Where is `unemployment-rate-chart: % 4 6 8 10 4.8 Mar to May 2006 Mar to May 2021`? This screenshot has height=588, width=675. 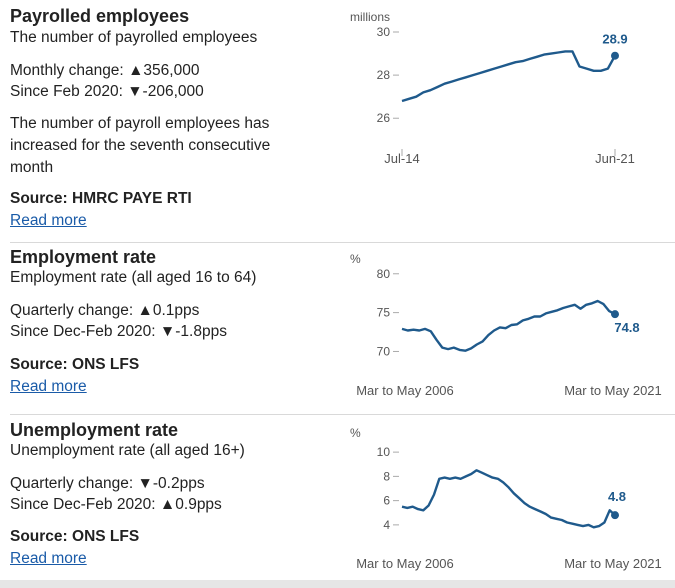
unemployment-rate-chart: % 4 6 8 10 4.8 Mar to May 2006 Mar to May 2021 is located at coordinates (506, 498).